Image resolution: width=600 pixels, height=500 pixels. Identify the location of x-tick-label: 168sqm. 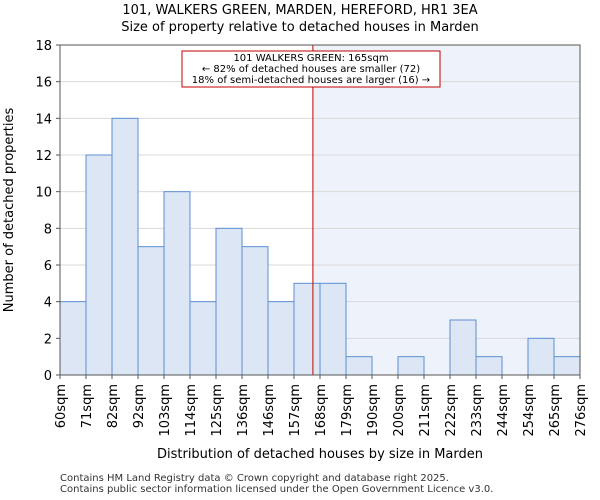
(321, 410).